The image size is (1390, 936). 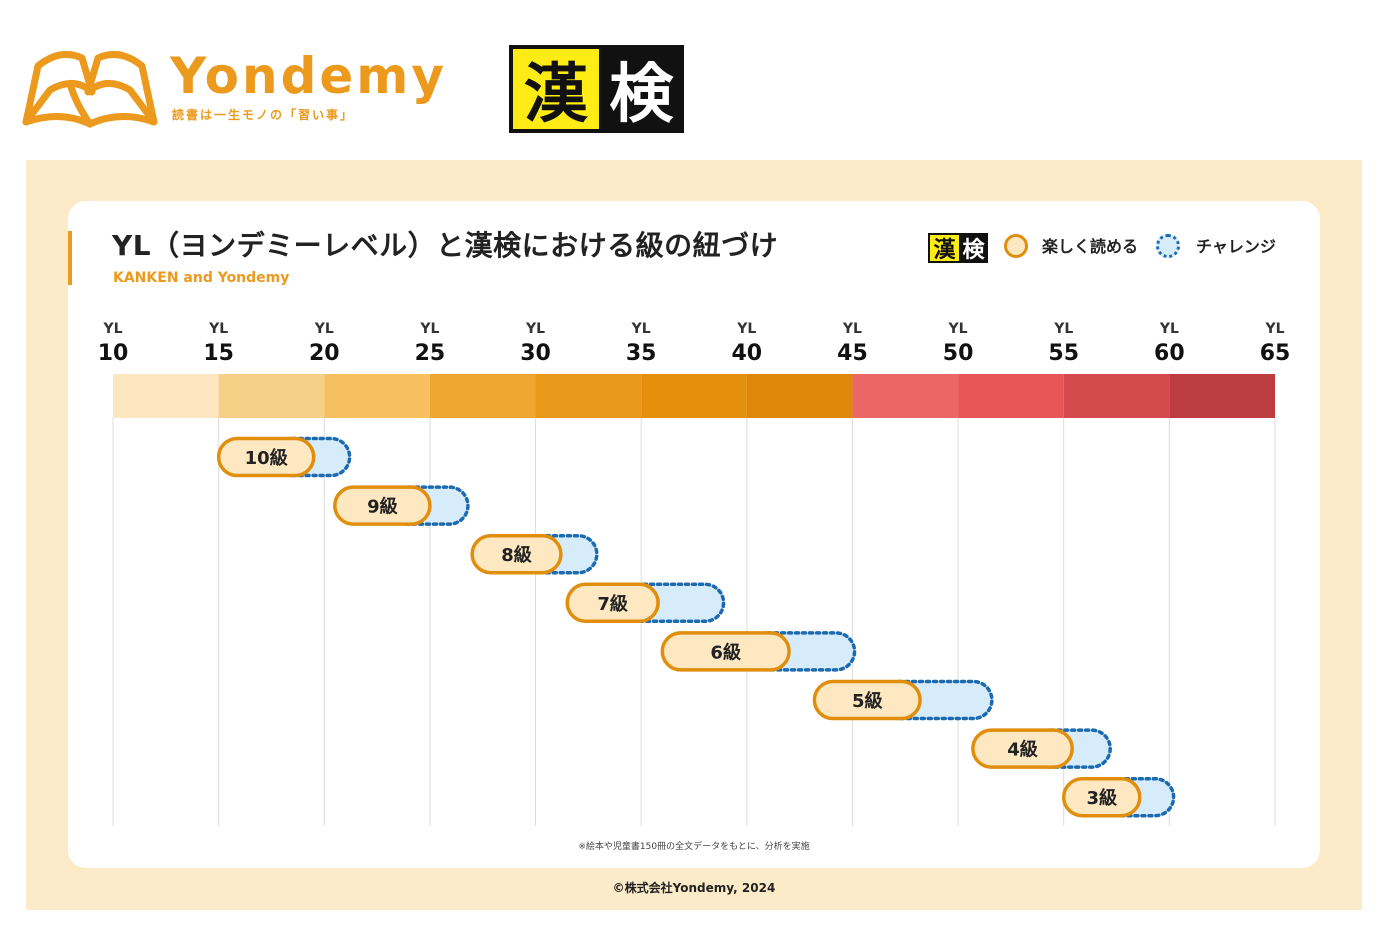 I want to click on brand-name: Yondemy, so click(x=308, y=76).